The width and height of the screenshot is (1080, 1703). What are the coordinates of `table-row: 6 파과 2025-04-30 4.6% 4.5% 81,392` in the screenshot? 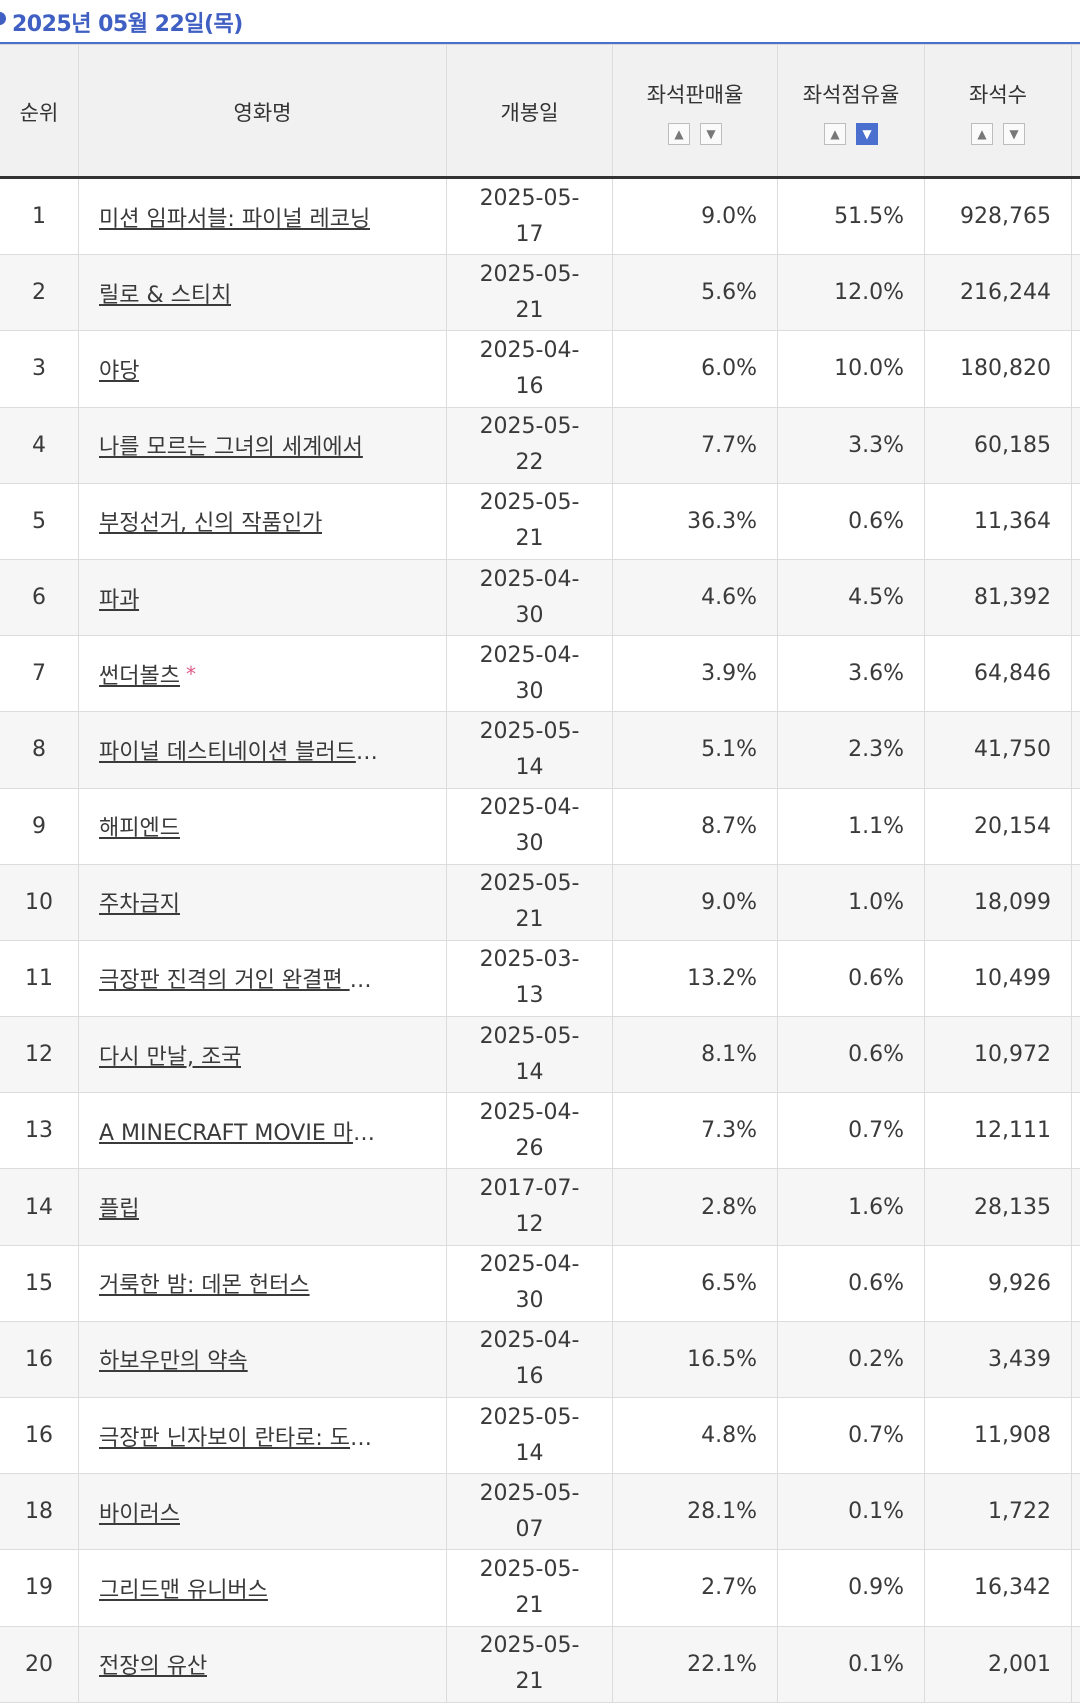 It's located at (540, 598).